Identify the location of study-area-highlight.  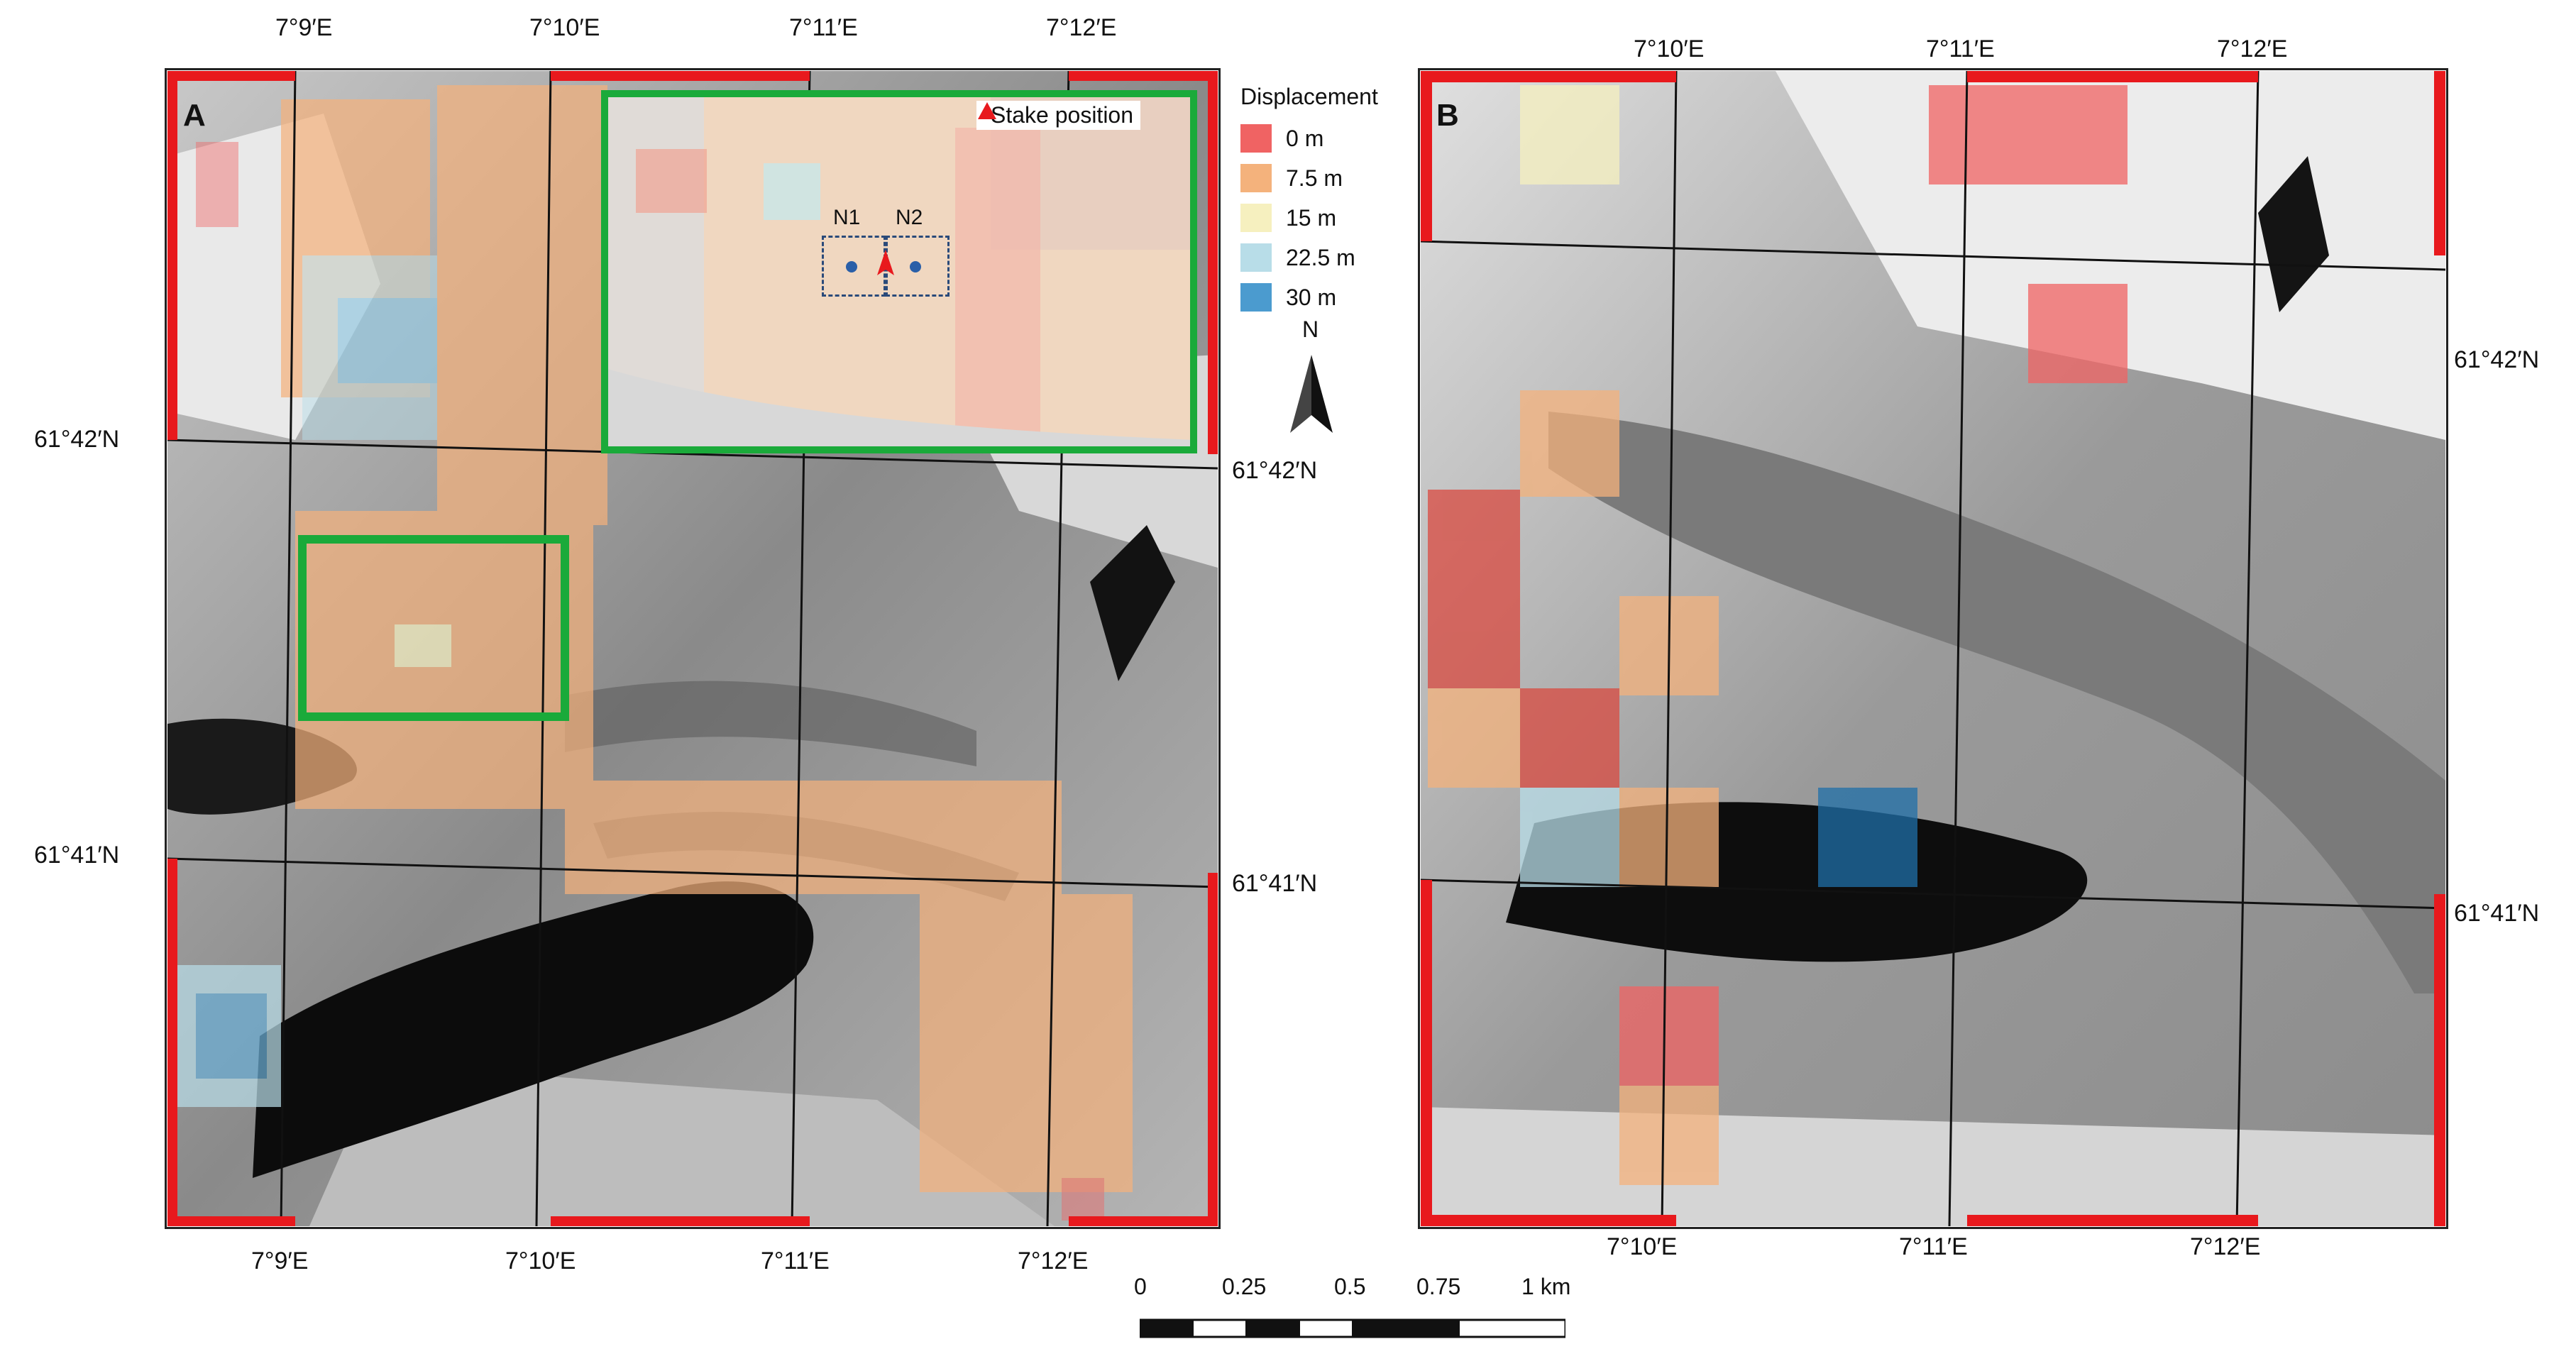
(433, 628).